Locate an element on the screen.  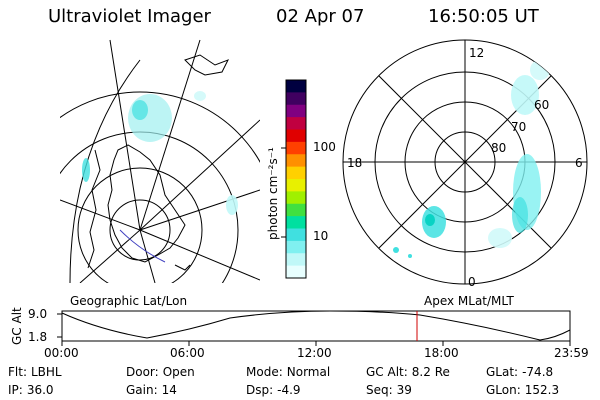
altitude-tick-label-9: 9.0 is located at coordinates (38, 314).